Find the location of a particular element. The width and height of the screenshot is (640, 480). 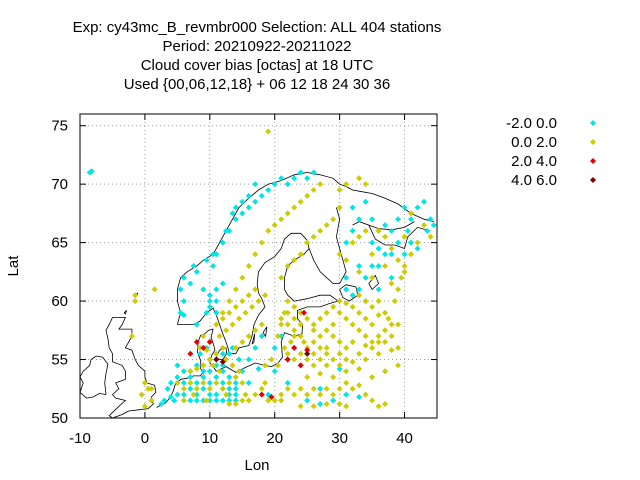

legend-label: -2.0 0.0 is located at coordinates (531, 123).